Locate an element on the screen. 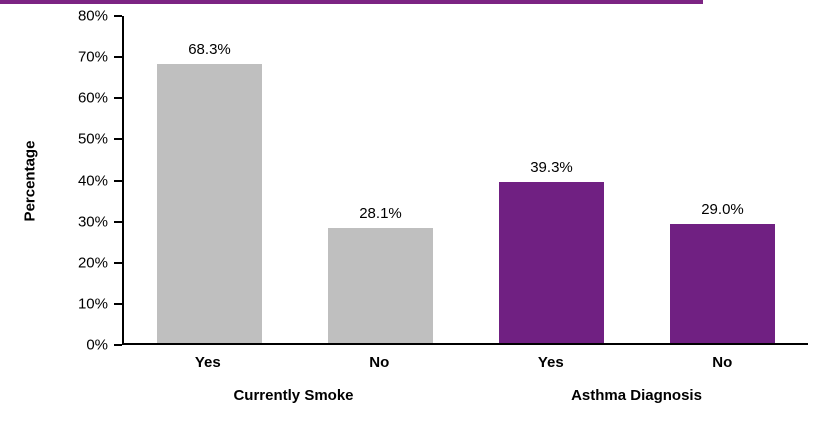 This screenshot has width=816, height=437. x-tick-labels: Yes No Yes No is located at coordinates (465, 362).